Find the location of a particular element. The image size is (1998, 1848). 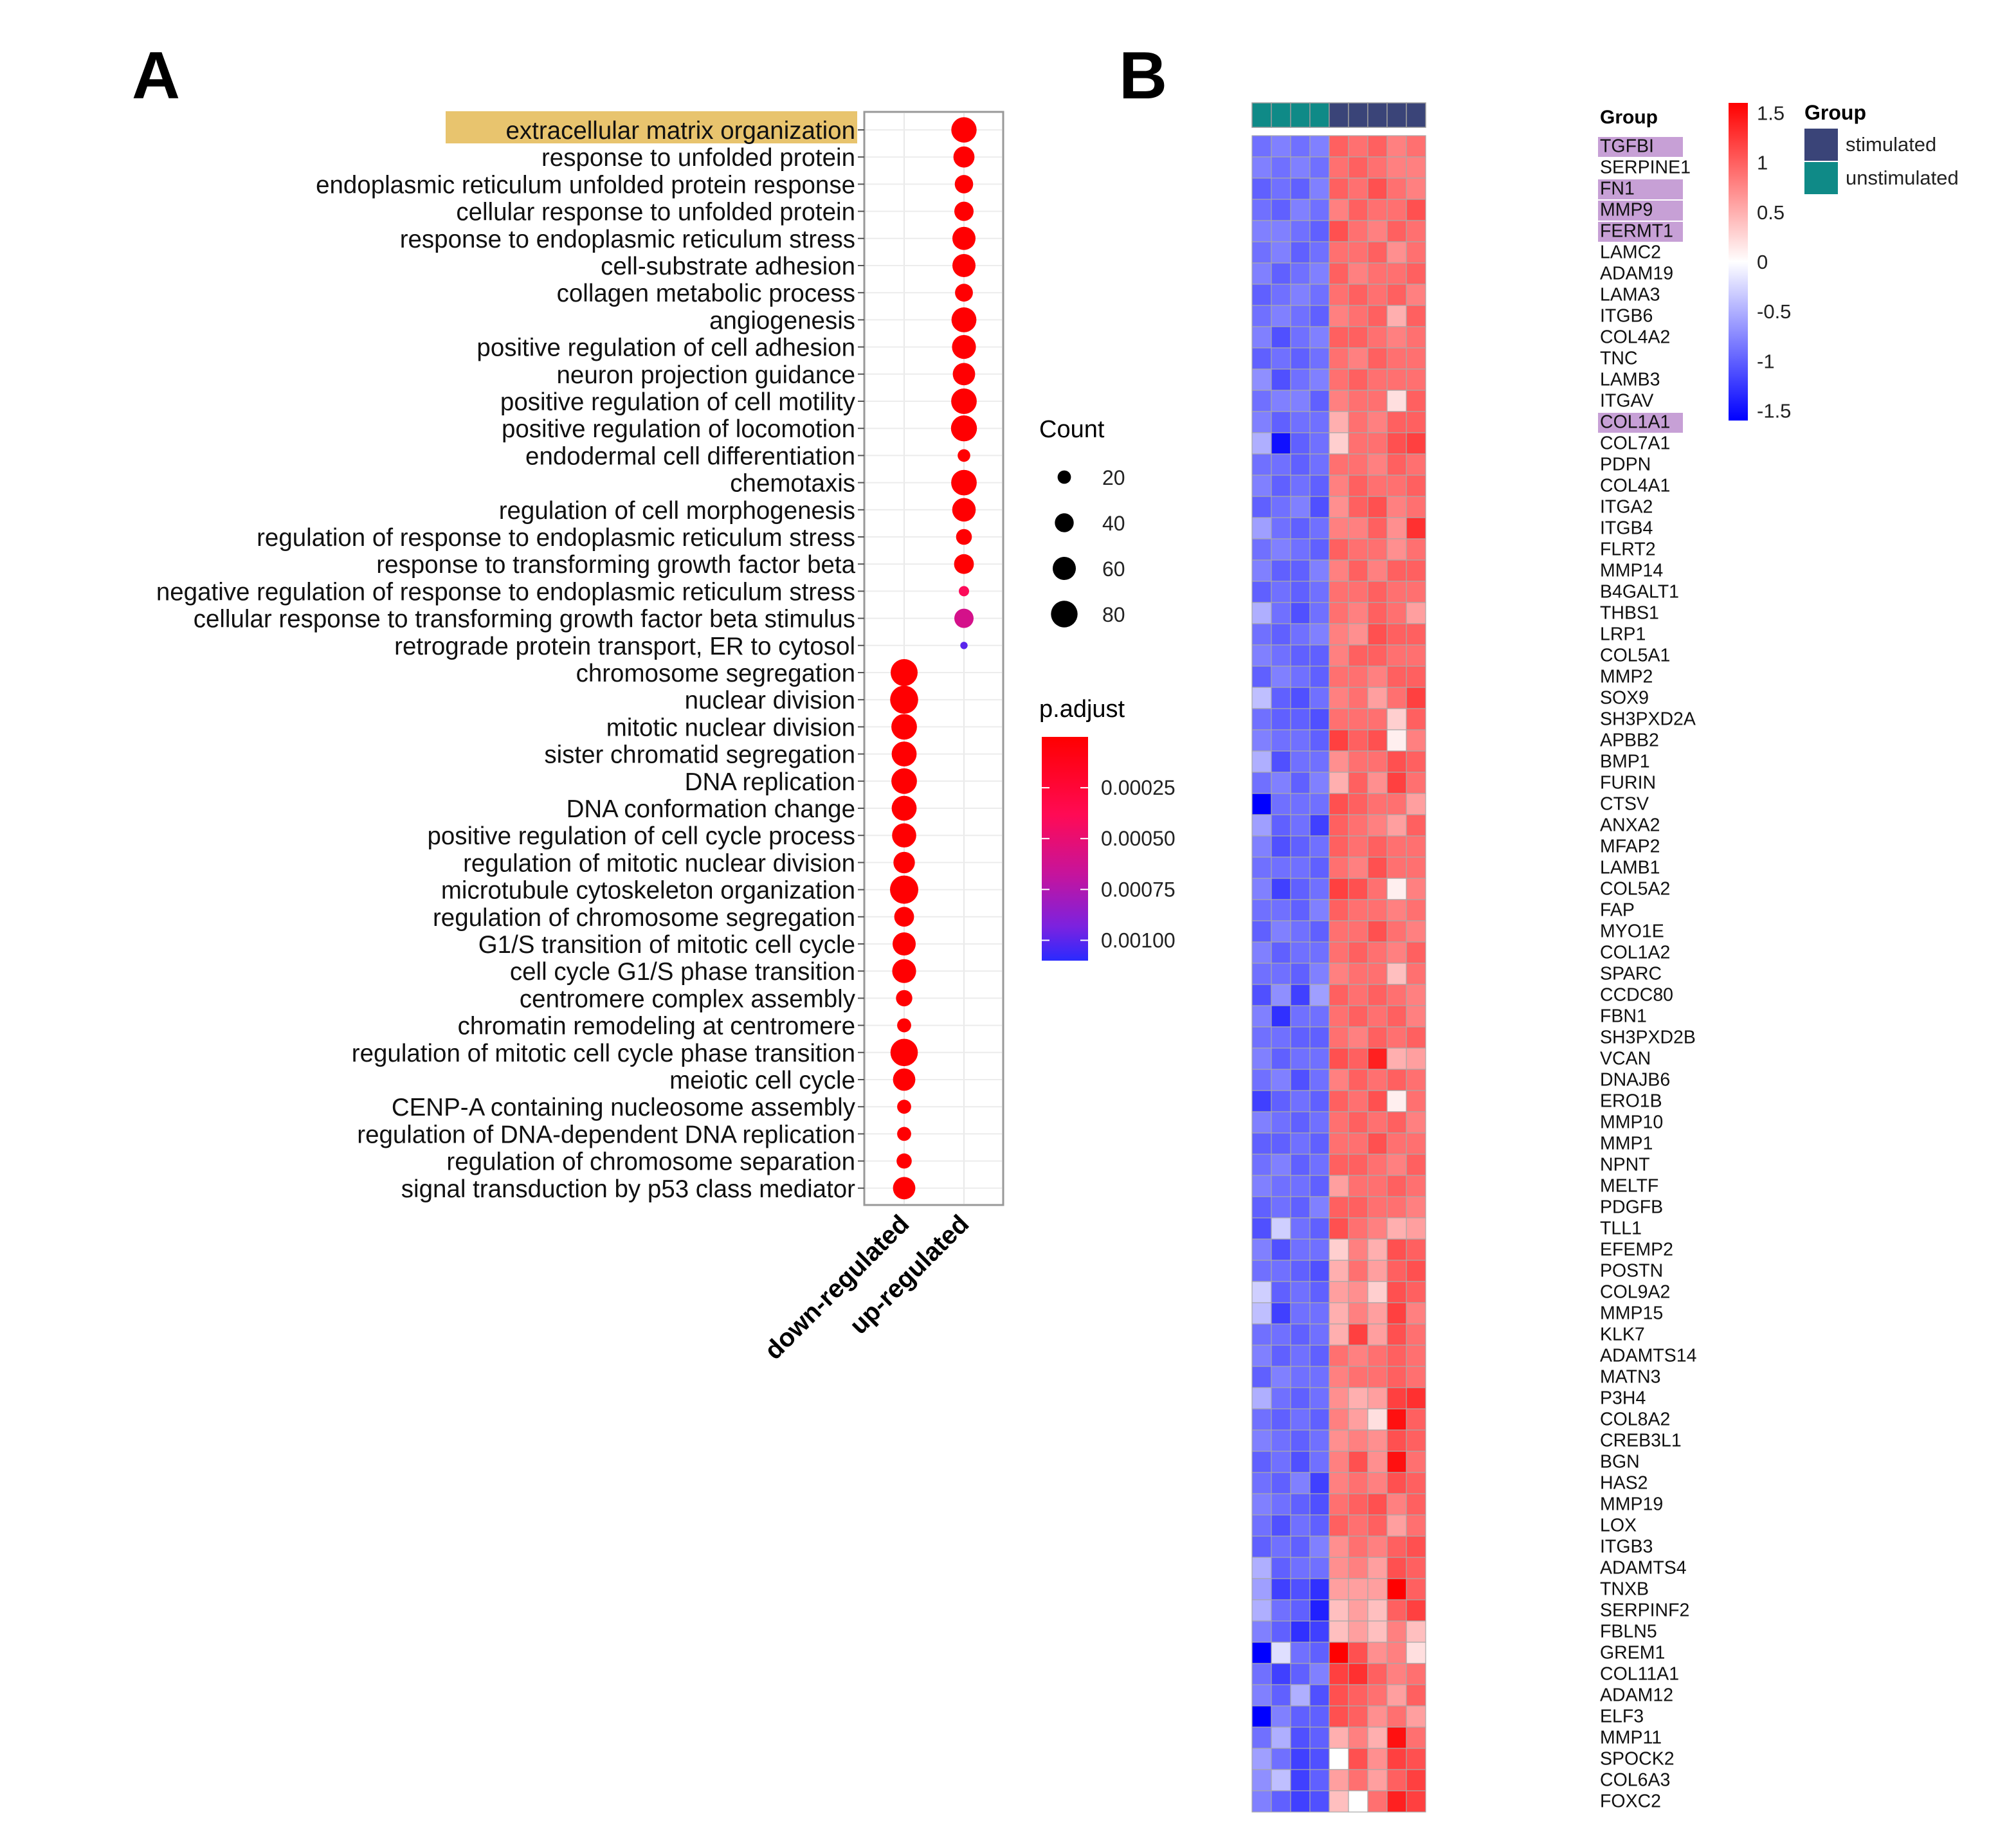

gene-label: TNC is located at coordinates (1619, 359).